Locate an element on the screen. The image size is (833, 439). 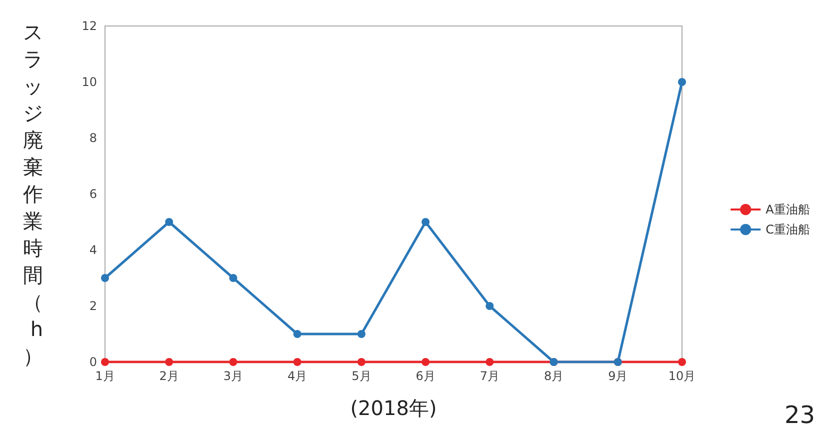
x-tick-label: 6月 is located at coordinates (426, 376).